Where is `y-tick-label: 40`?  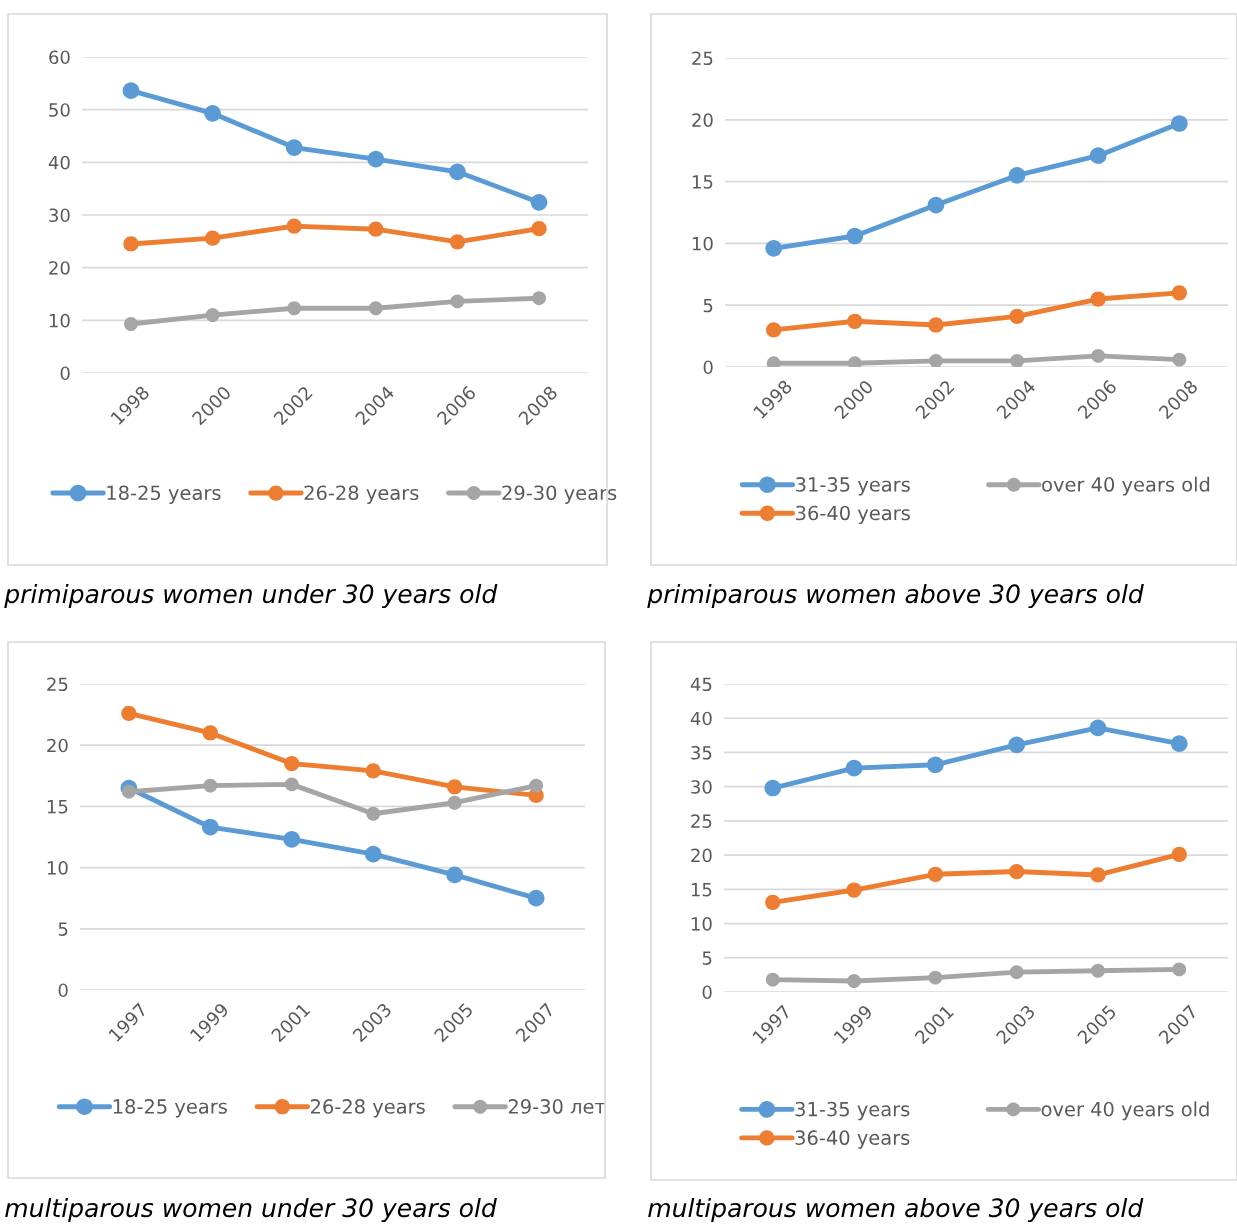 y-tick-label: 40 is located at coordinates (701, 718).